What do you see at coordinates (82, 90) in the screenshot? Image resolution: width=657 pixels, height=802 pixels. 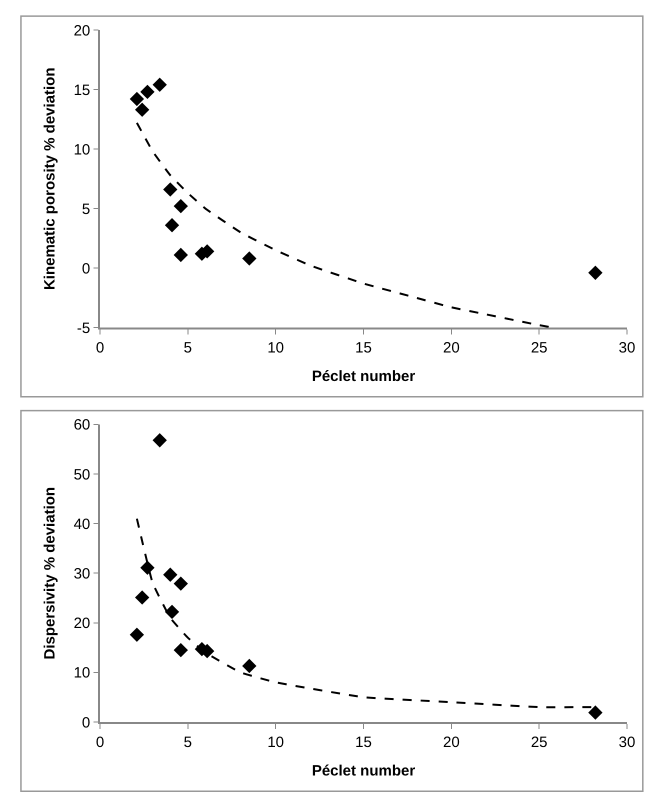 I see `y-tick-label: 15` at bounding box center [82, 90].